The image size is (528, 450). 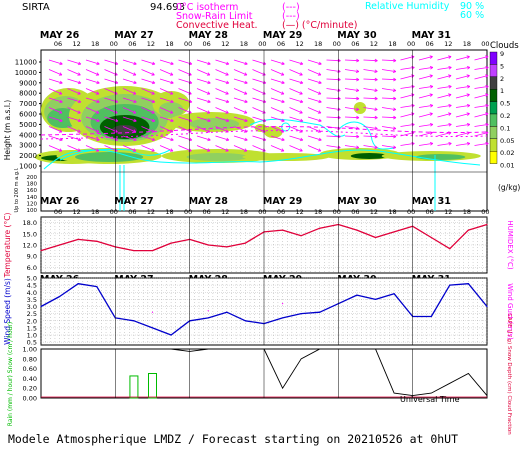 I want to click on colorbar-tick-label: 0.01, so click(x=507, y=166).